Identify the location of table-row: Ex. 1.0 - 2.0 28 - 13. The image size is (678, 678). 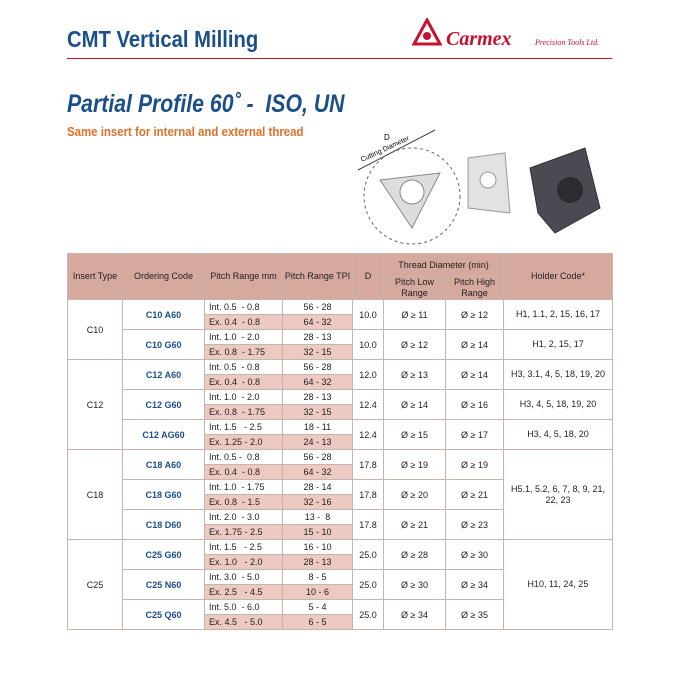
(340, 562).